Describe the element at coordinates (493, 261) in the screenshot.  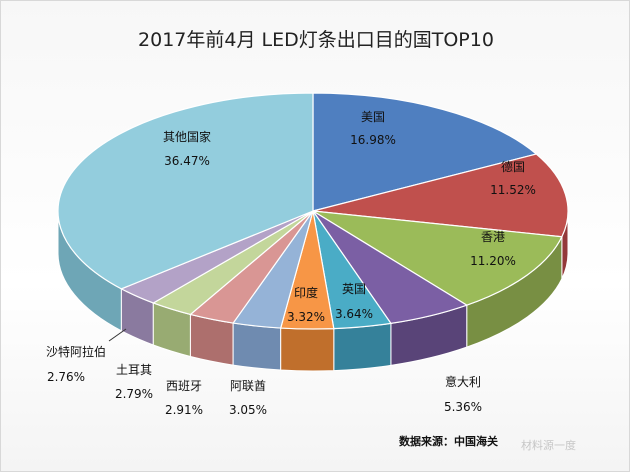
I see `slice-value-2: 11.20%` at that location.